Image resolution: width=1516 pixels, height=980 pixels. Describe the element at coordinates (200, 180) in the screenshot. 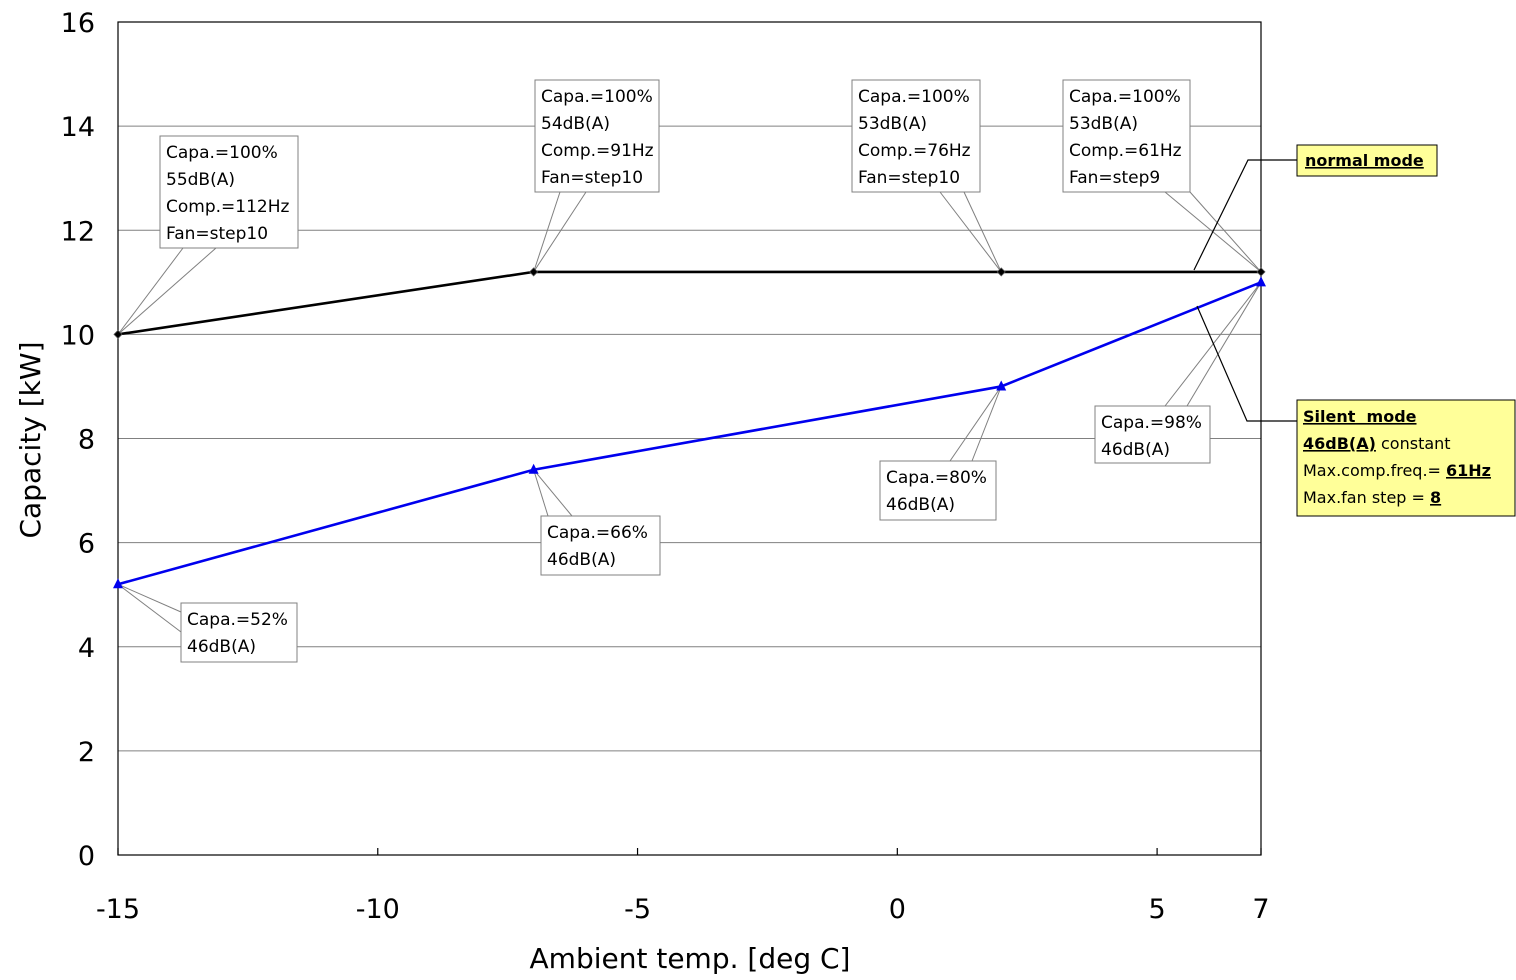

I see `normal-annotation-text: 55dB(A)` at that location.